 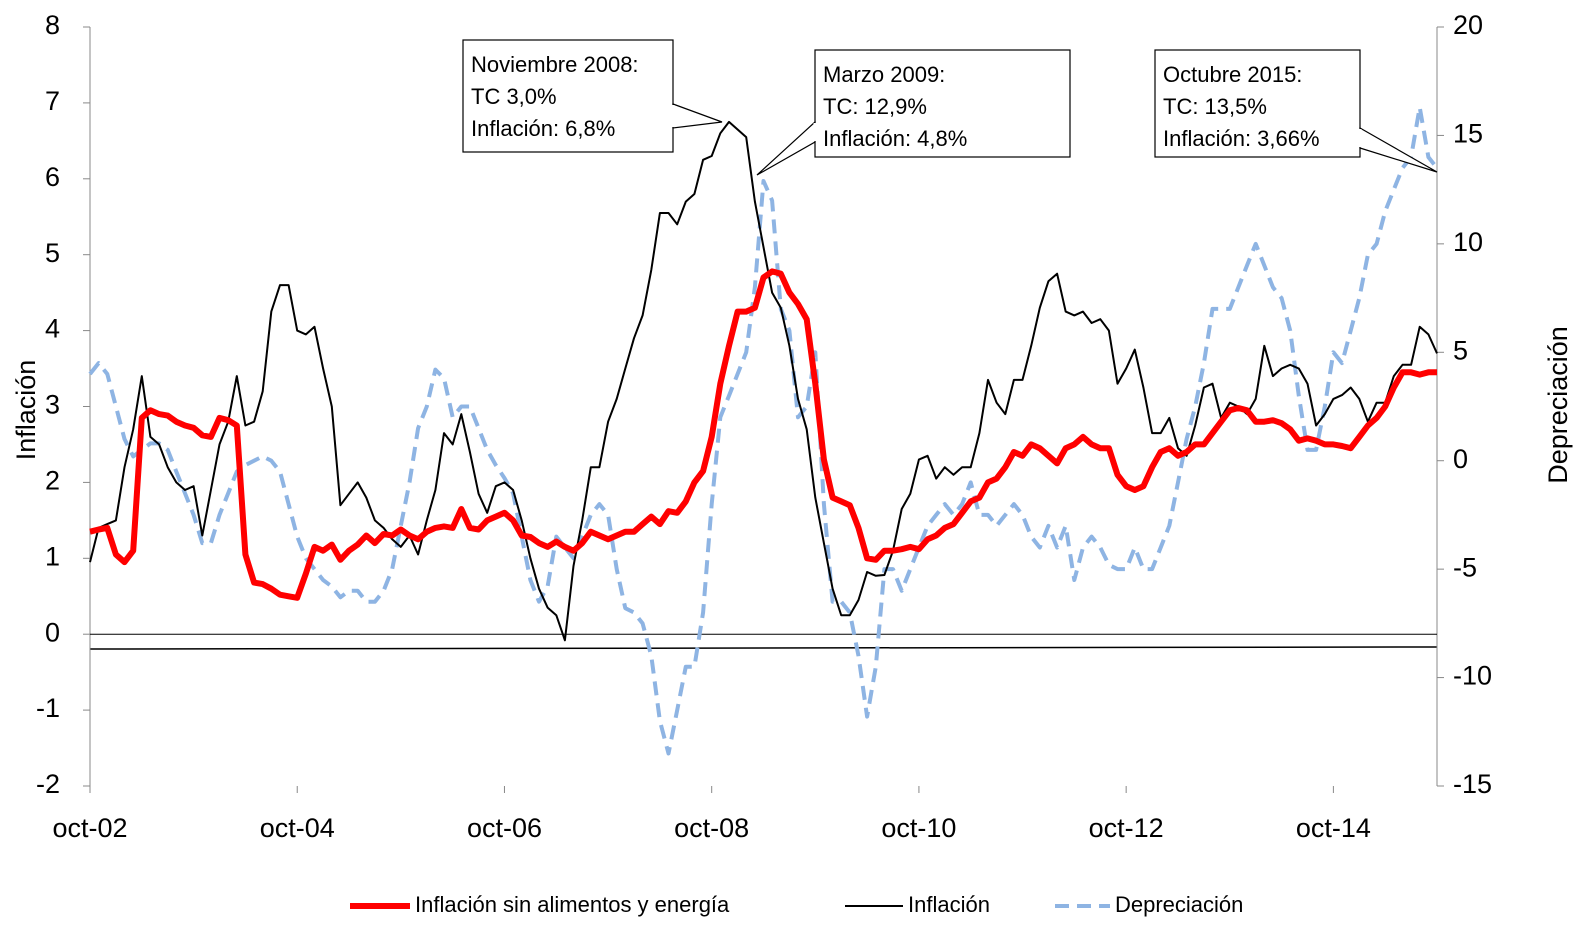 I want to click on callout-text: Marzo 2009:, so click(x=884, y=74).